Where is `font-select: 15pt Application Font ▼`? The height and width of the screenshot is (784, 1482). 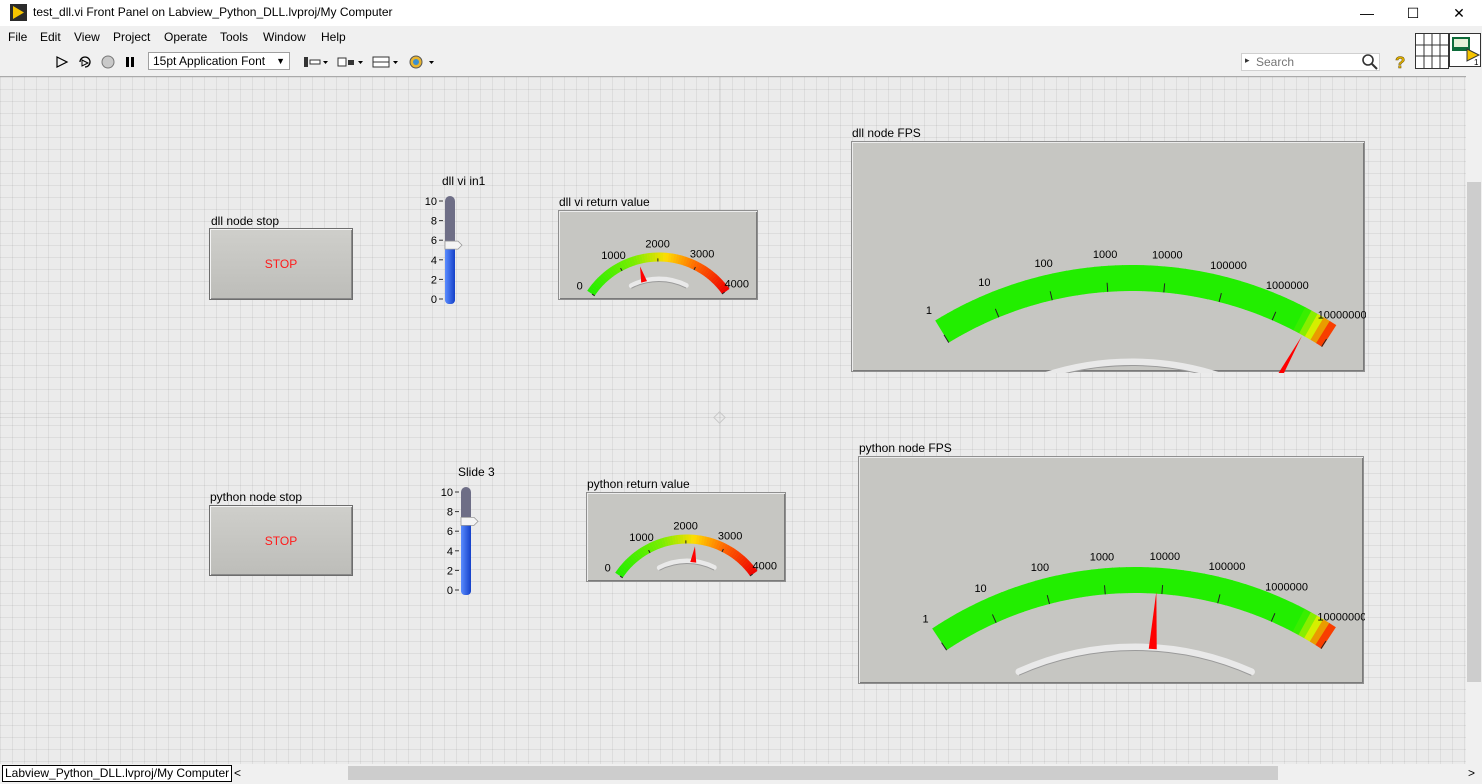
font-select: 15pt Application Font ▼ is located at coordinates (219, 61).